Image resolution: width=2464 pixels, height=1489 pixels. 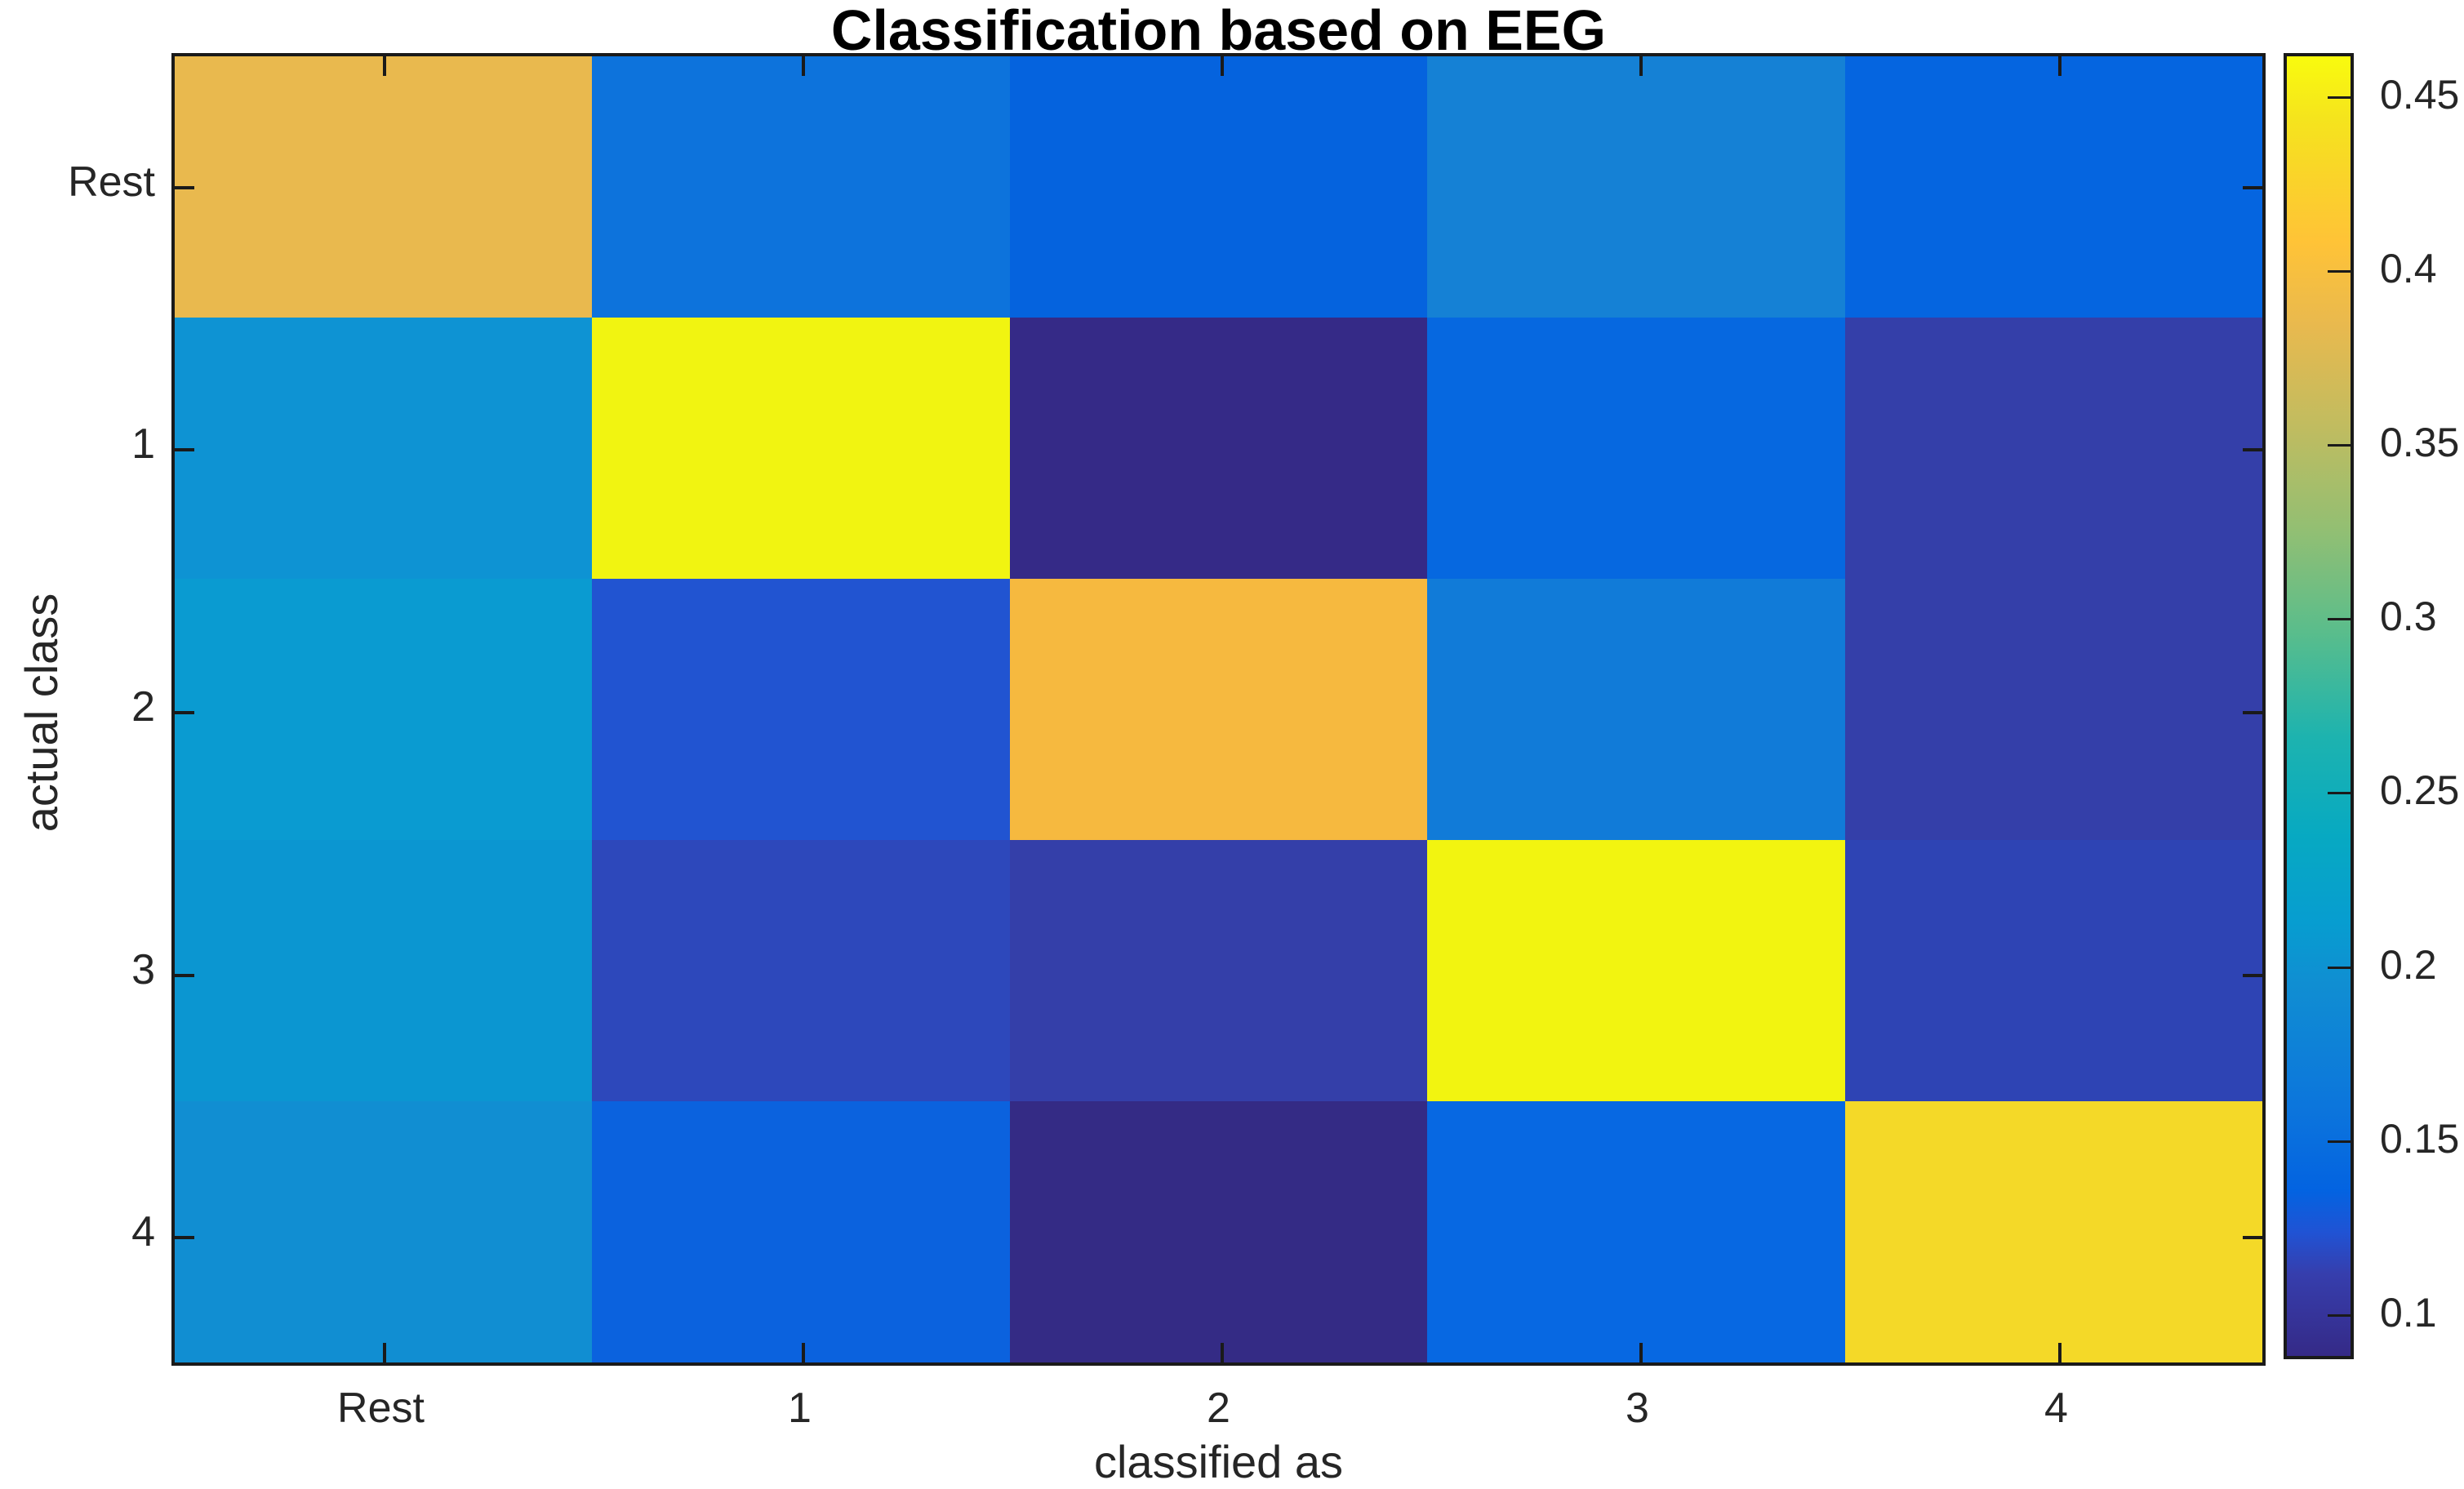 What do you see at coordinates (2409, 1313) in the screenshot?
I see `colorbar-tick-label: 0.1` at bounding box center [2409, 1313].